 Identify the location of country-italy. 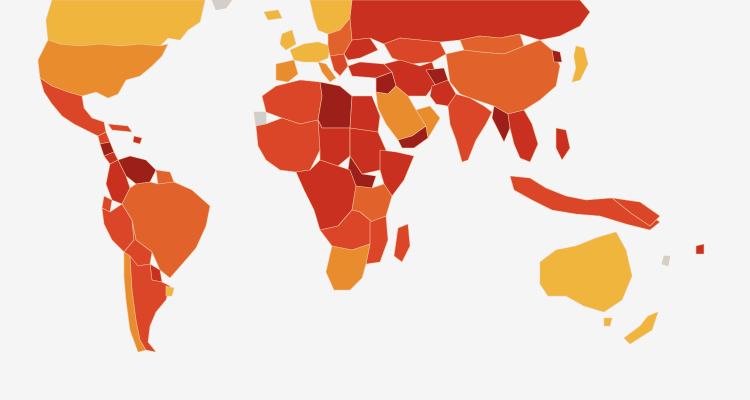
(327, 72).